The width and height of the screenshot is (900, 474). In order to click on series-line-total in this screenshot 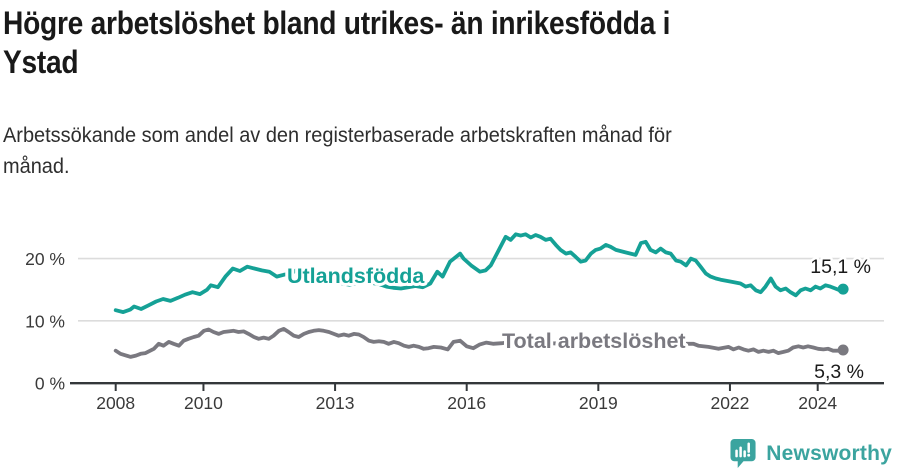, I will do `click(479, 342)`.